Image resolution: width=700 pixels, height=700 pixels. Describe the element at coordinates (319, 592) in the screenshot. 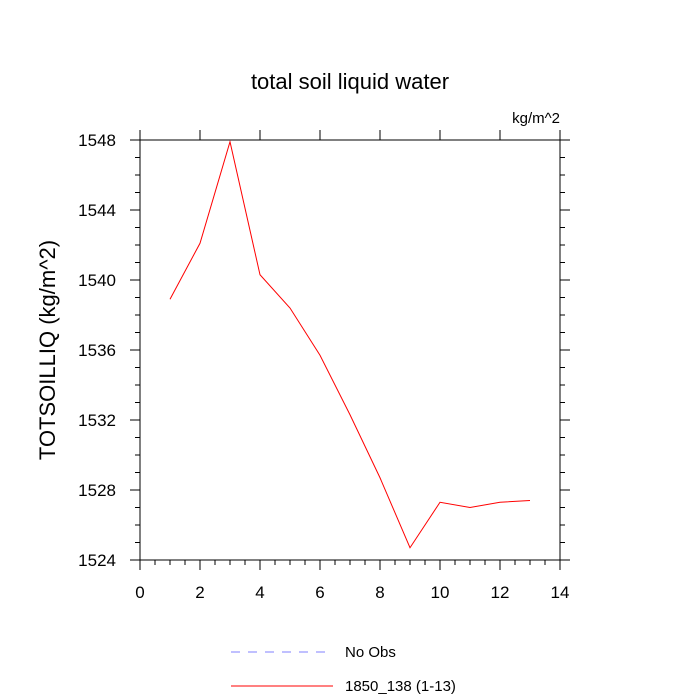

I see `x-tick-label: 6` at that location.